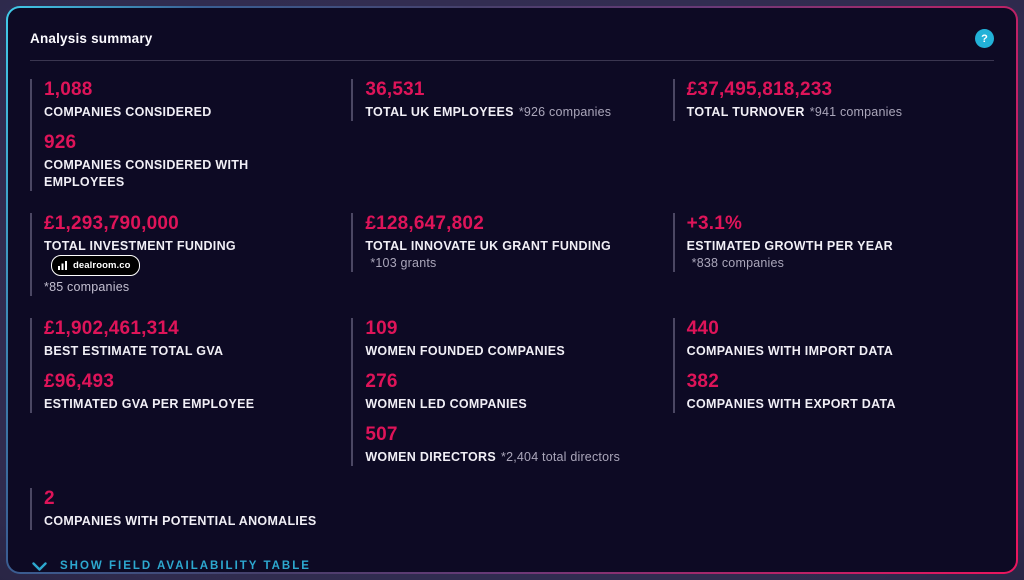  Describe the element at coordinates (91, 38) in the screenshot. I see `page-title: Analysis summary` at that location.